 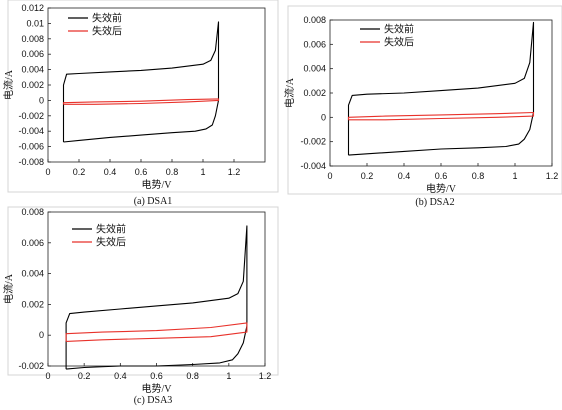 I want to click on panel-caption: (b) DSA2, so click(x=434, y=202).